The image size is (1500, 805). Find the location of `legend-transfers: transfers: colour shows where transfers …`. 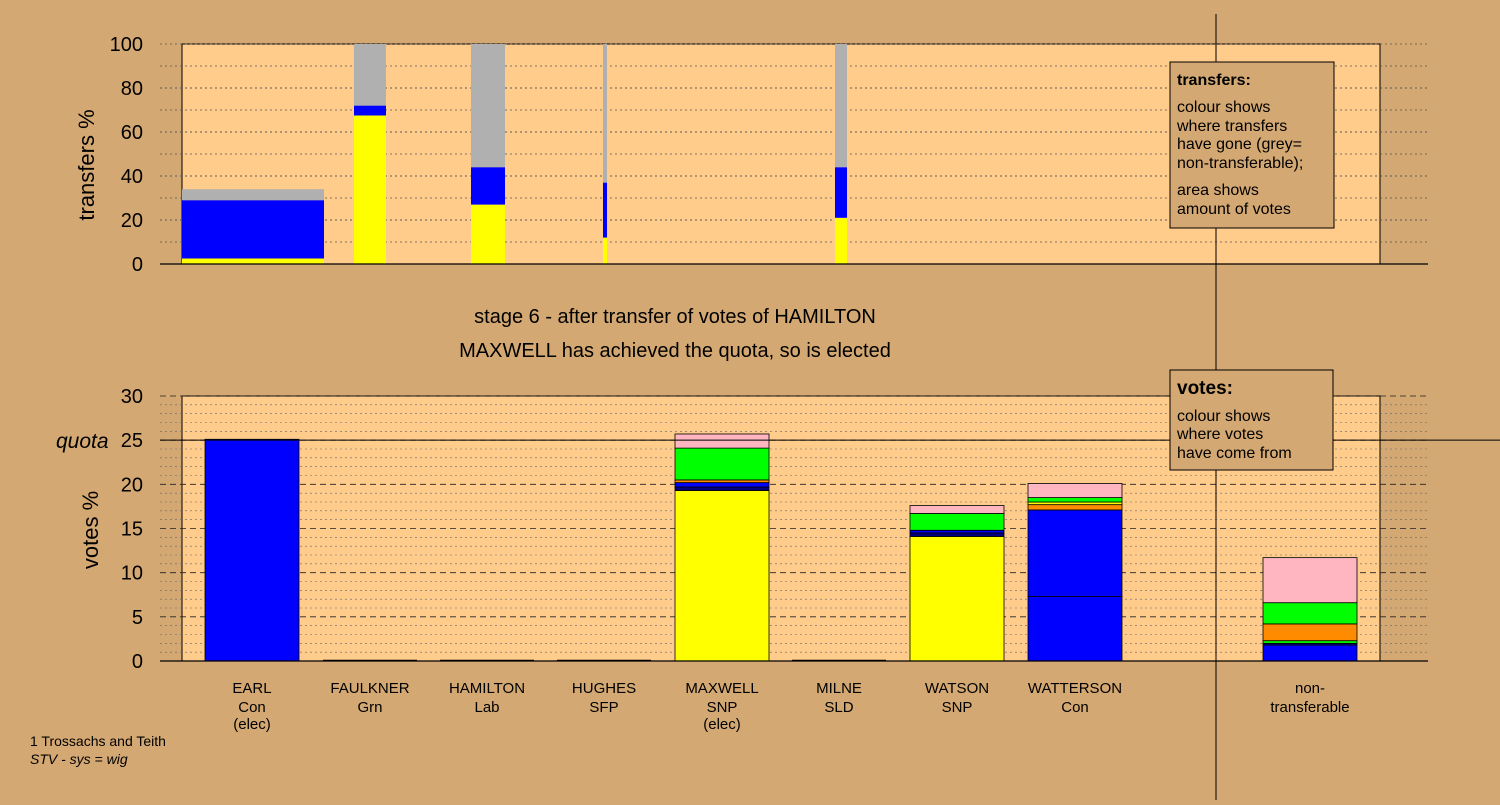

legend-transfers: transfers: colour shows where transfers … is located at coordinates (1252, 145).